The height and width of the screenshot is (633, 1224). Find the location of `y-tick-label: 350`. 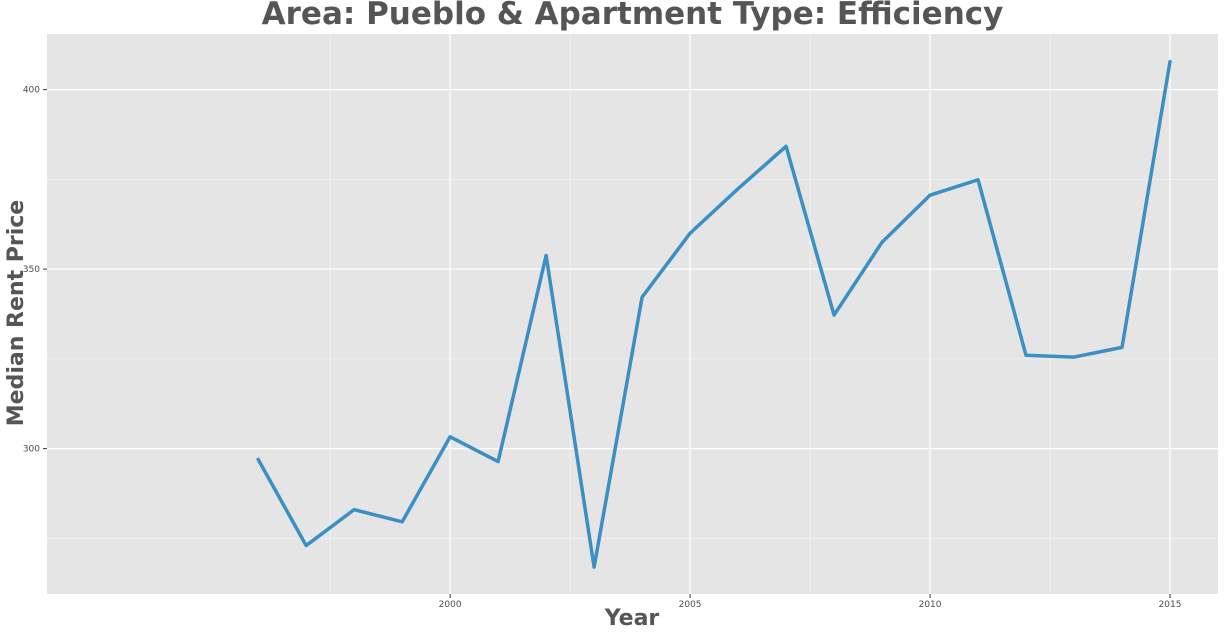

y-tick-label: 350 is located at coordinates (31, 270).